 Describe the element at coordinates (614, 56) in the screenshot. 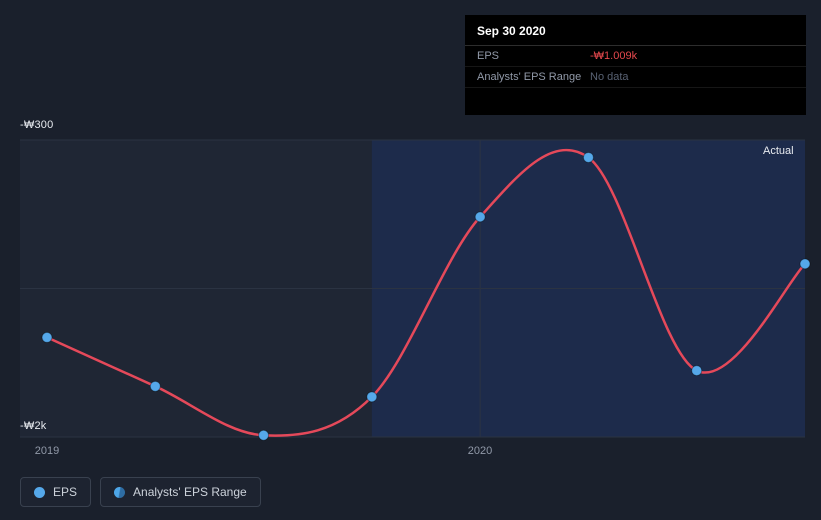

I see `tooltip-eps-value: -₩1.009k` at that location.